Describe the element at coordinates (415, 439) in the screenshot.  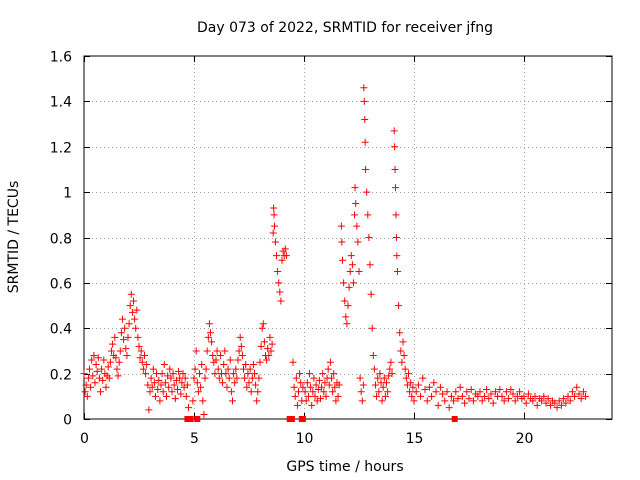
I see `x-tick-label: 15` at that location.